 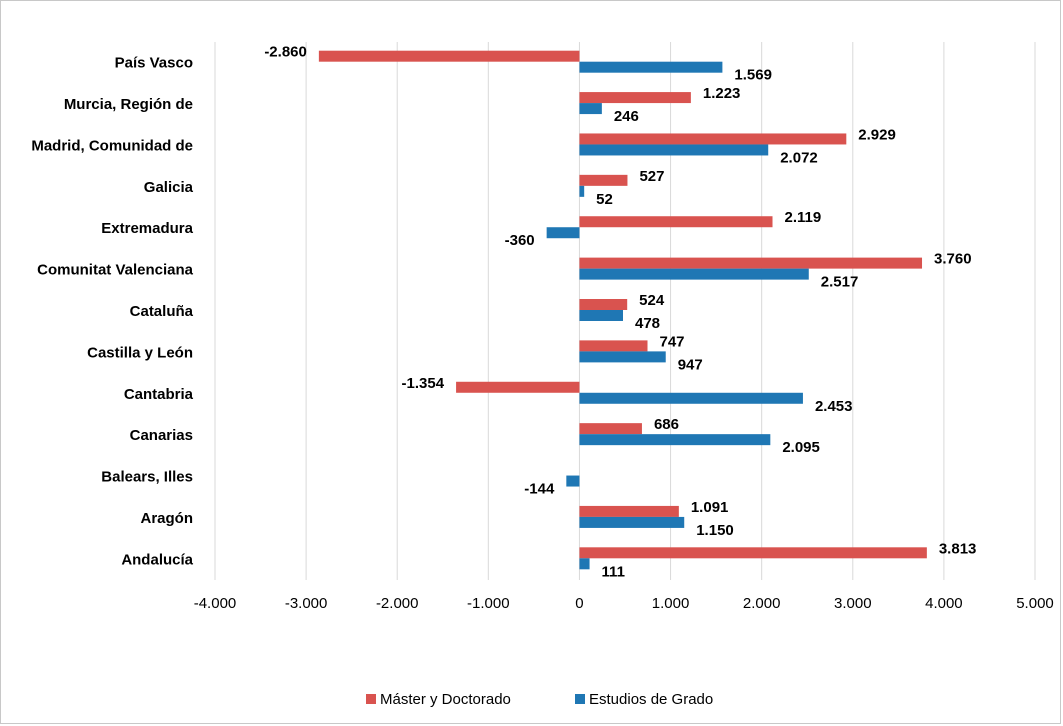 What do you see at coordinates (115, 270) in the screenshot?
I see `category-label: Comunitat Valenciana` at bounding box center [115, 270].